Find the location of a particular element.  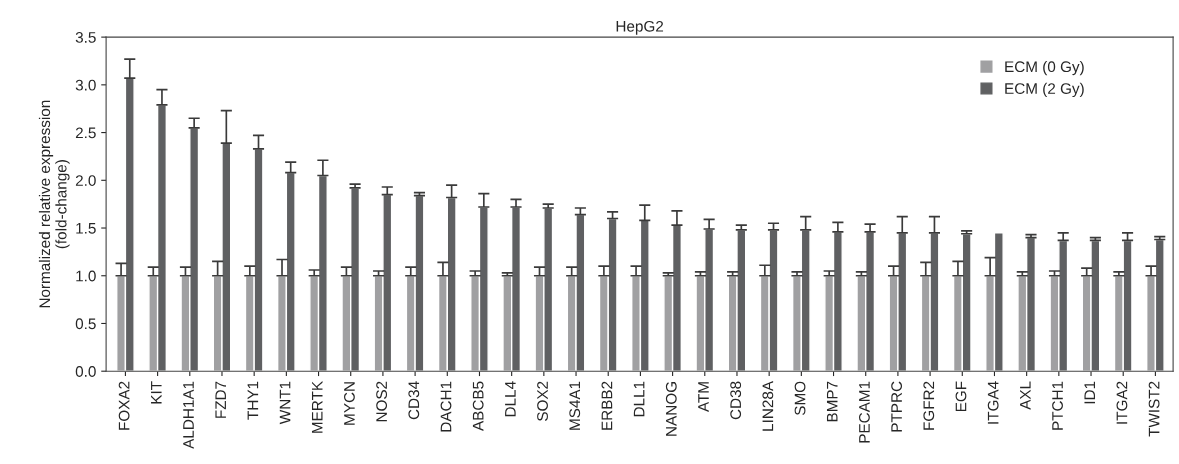

x-tick-label: PECAM1 is located at coordinates (864, 412).